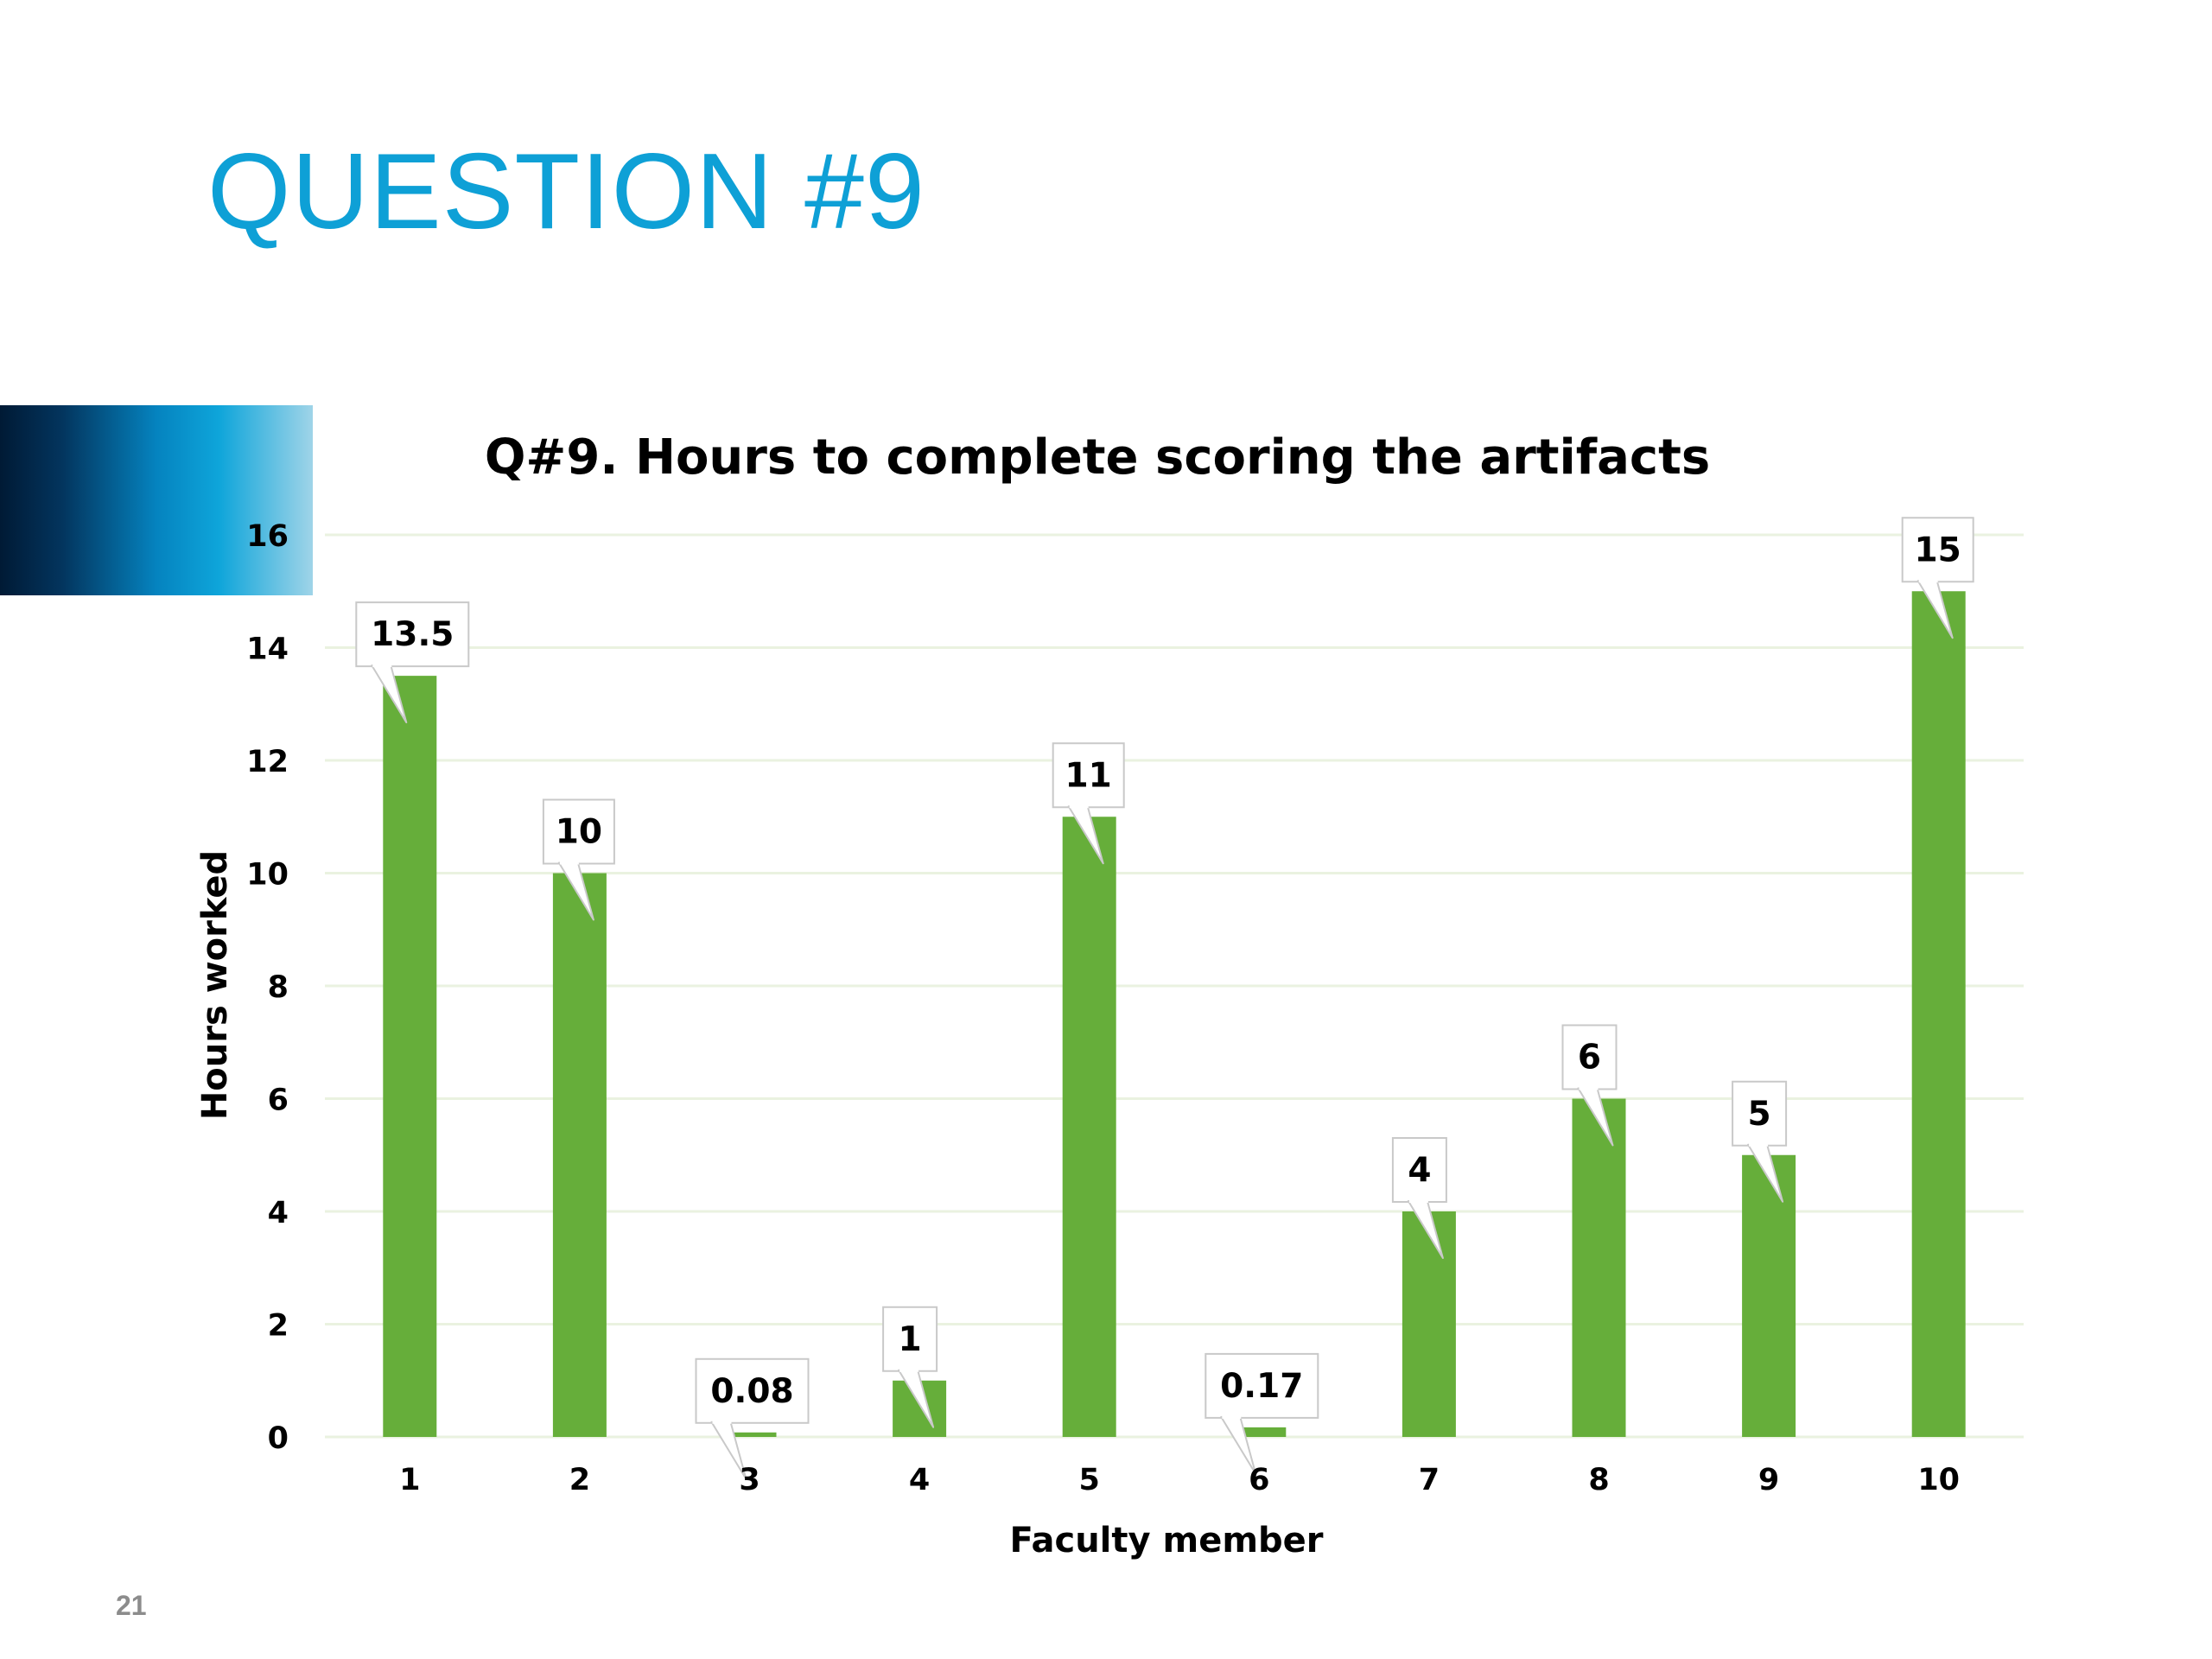  What do you see at coordinates (749, 1480) in the screenshot?
I see `x-tick-label: 3` at bounding box center [749, 1480].